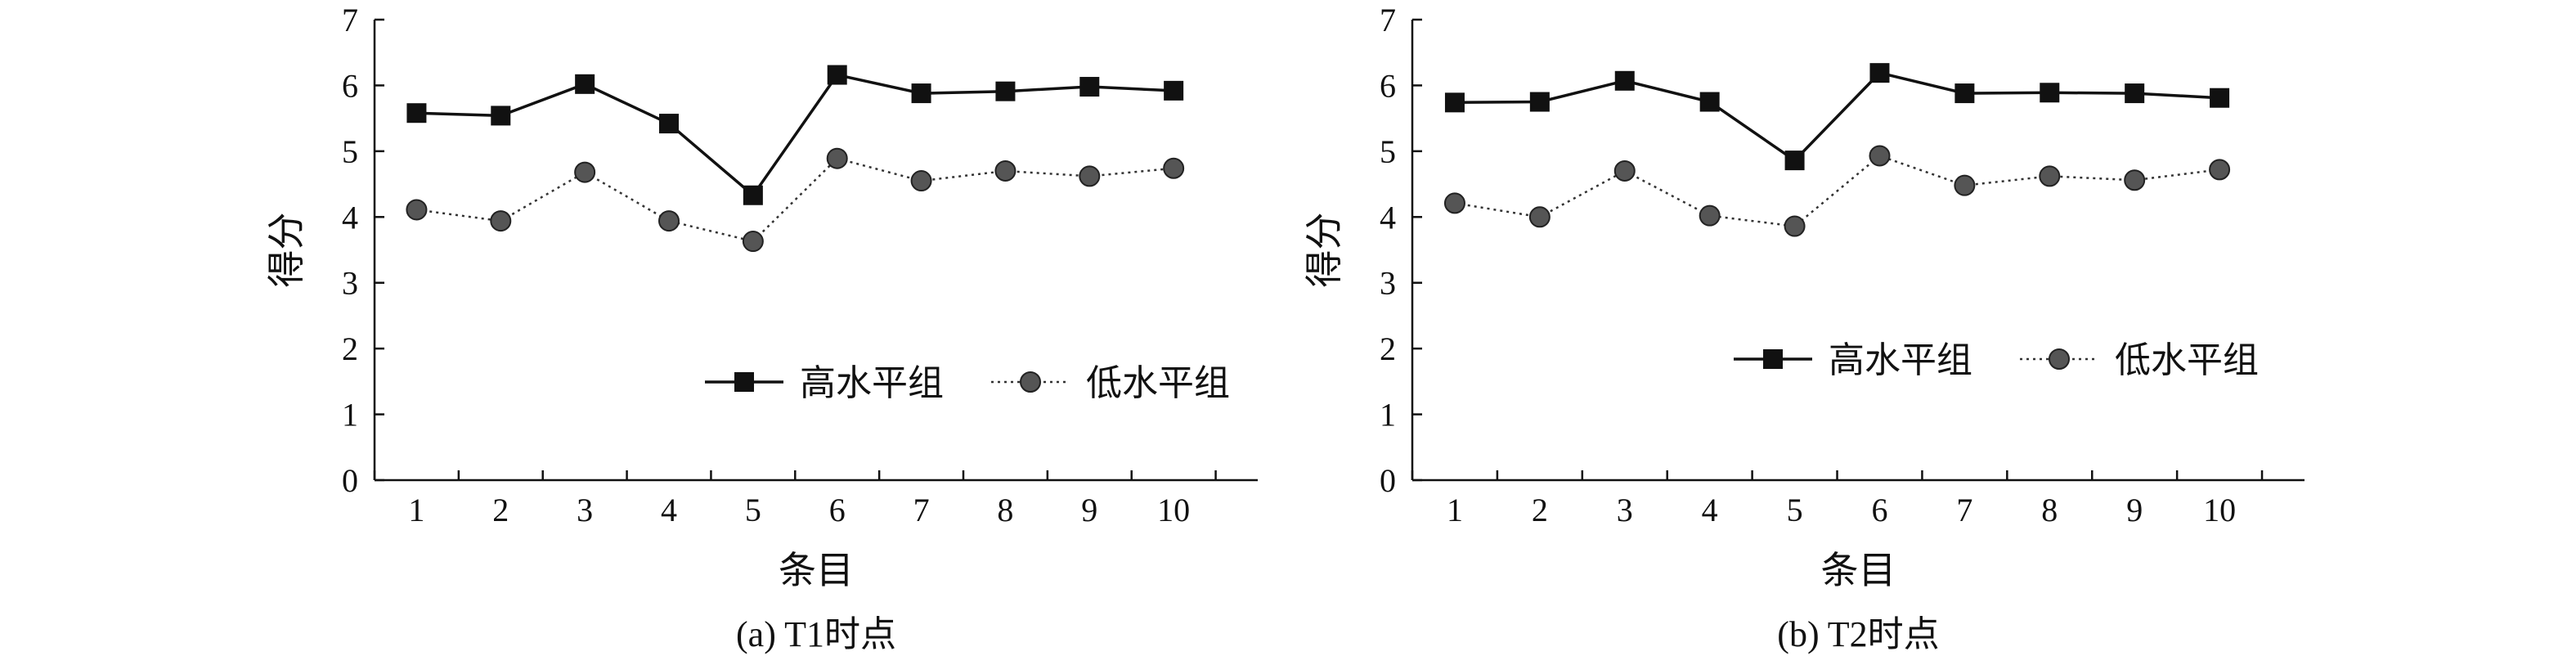 The height and width of the screenshot is (665, 2576). What do you see at coordinates (1858, 634) in the screenshot?
I see `chart-caption: (b) T2时点` at bounding box center [1858, 634].